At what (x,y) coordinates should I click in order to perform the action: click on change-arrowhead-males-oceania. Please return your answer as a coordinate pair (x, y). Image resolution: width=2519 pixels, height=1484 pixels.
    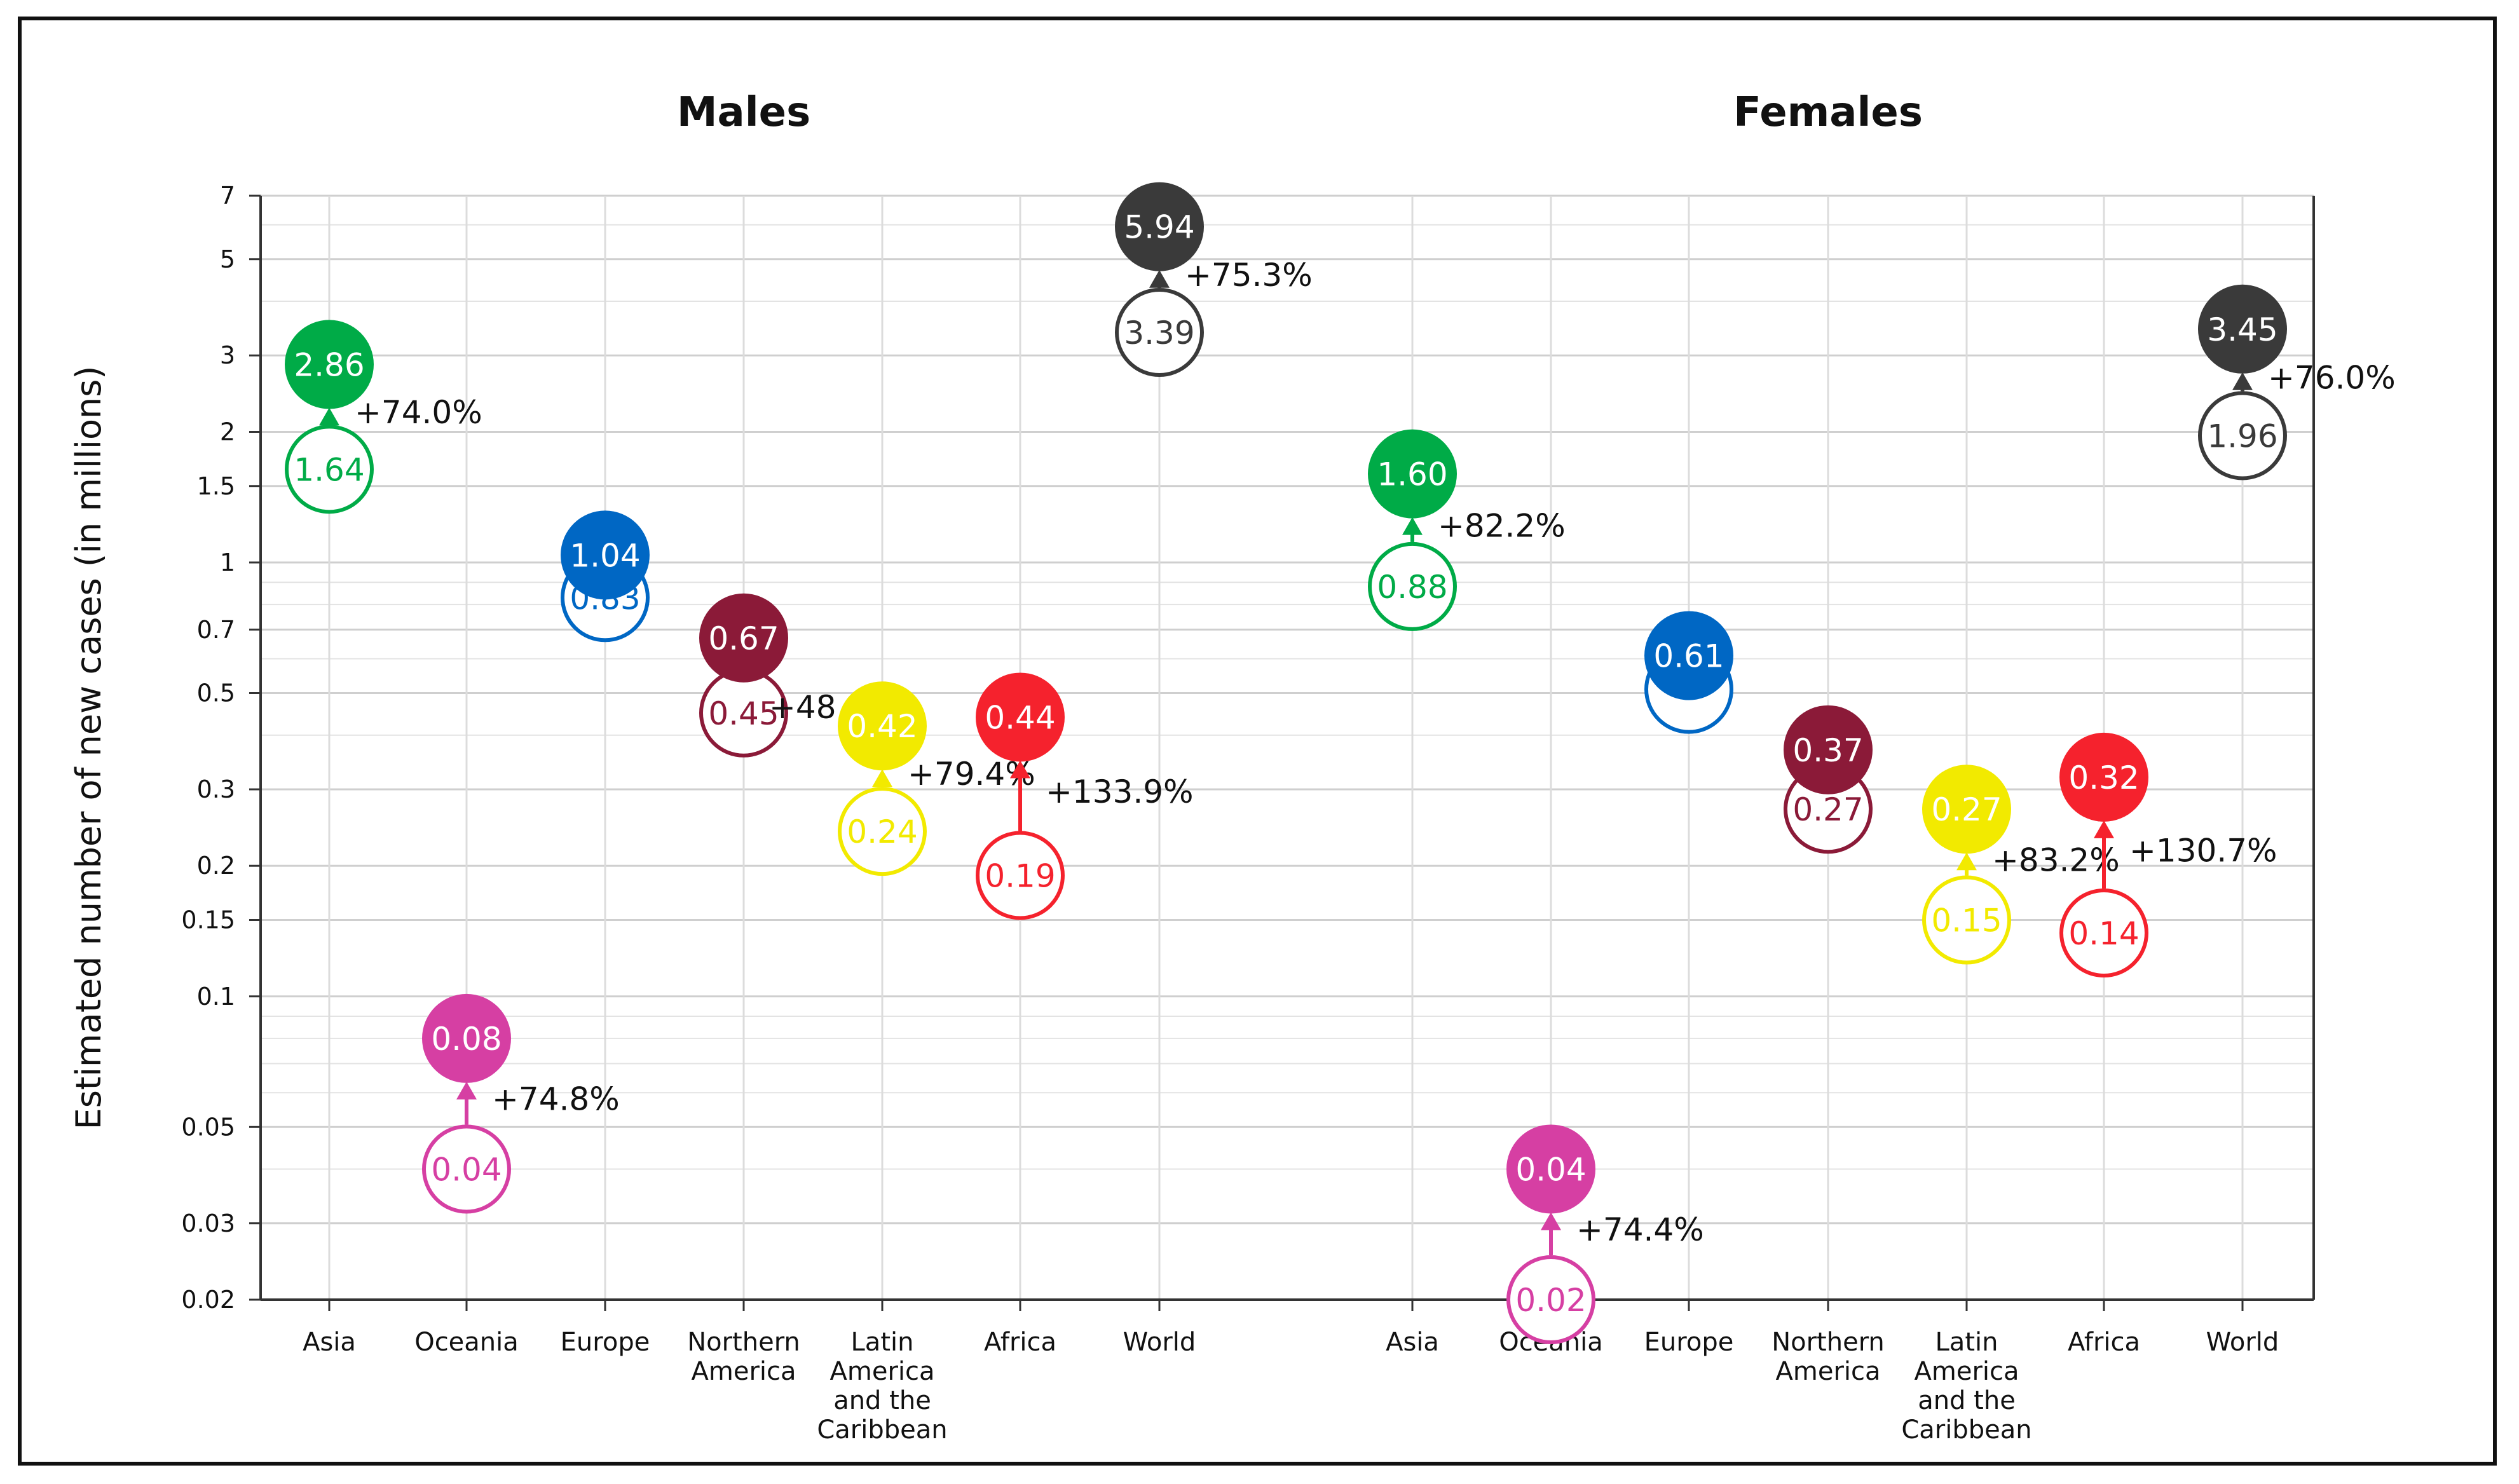
    Looking at the image, I should click on (466, 1090).